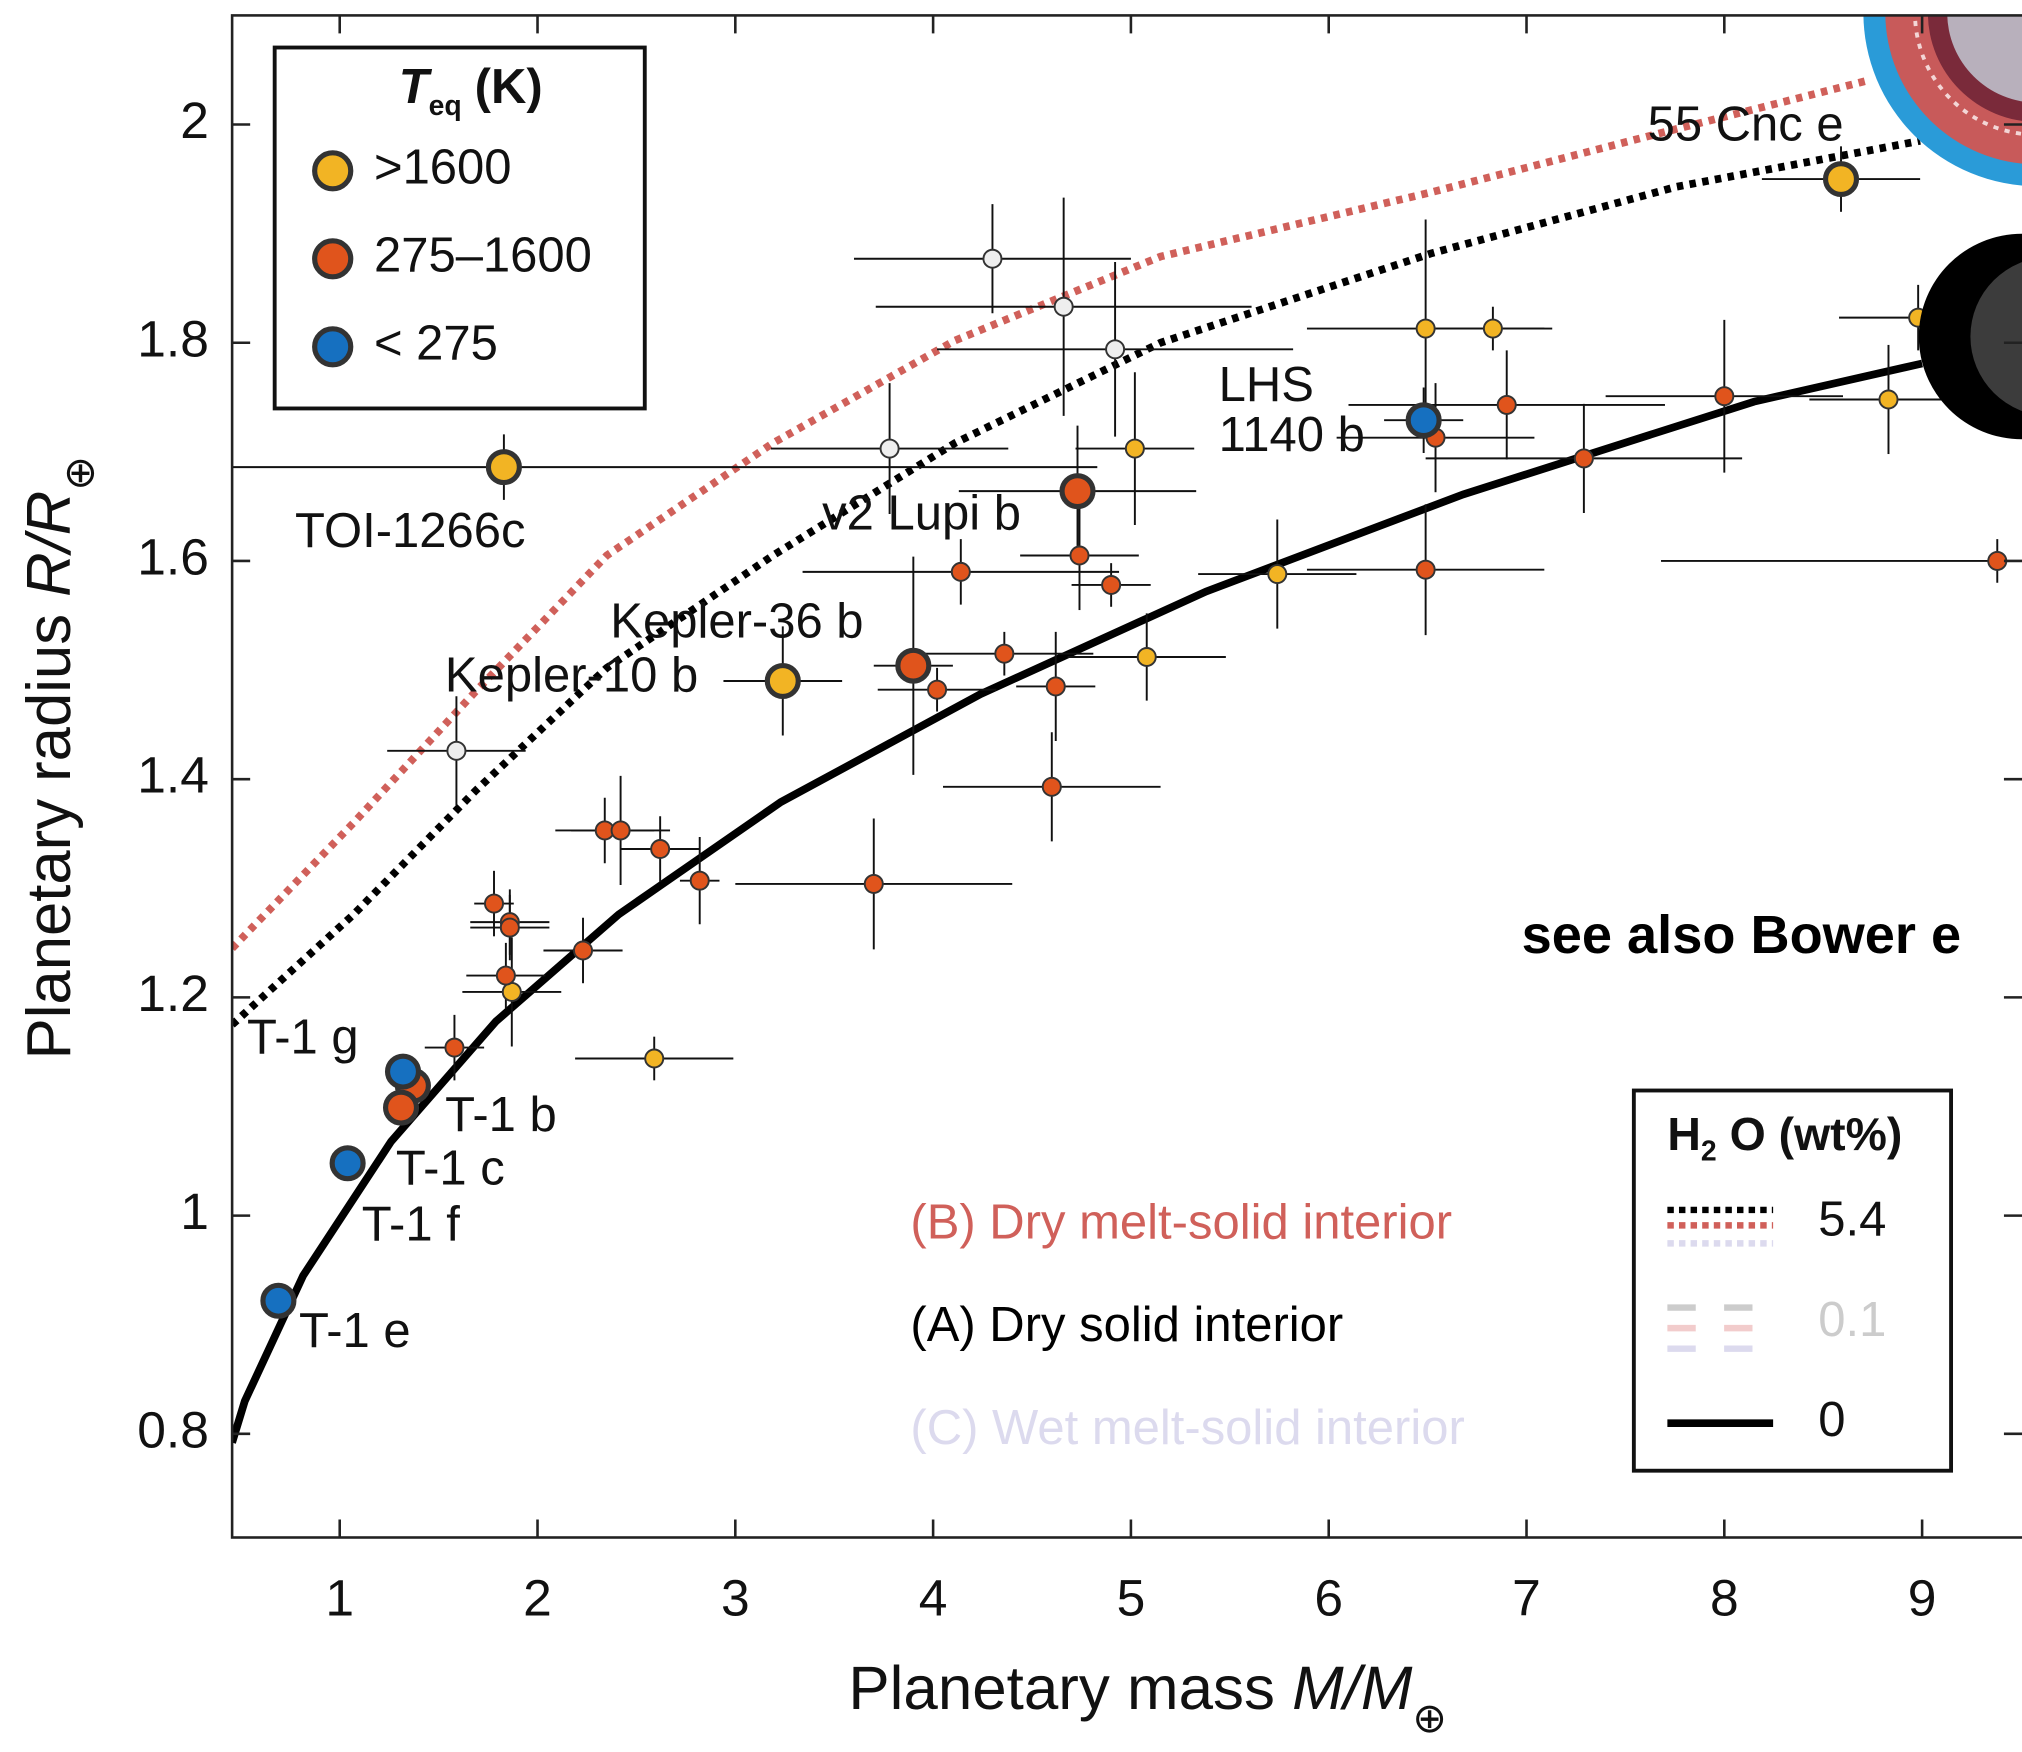 The width and height of the screenshot is (2022, 1752). Describe the element at coordinates (509, 87) in the screenshot. I see `legend-title-unit: (K)` at that location.